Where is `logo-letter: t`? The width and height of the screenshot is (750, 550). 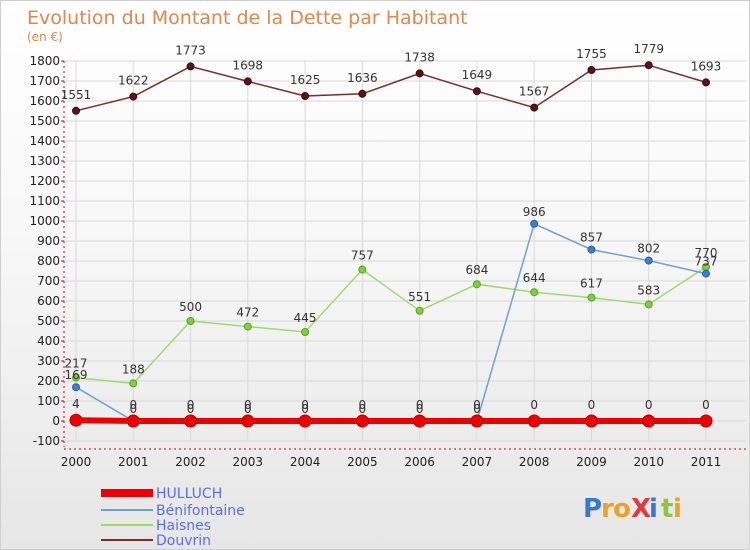
logo-letter: t is located at coordinates (667, 509).